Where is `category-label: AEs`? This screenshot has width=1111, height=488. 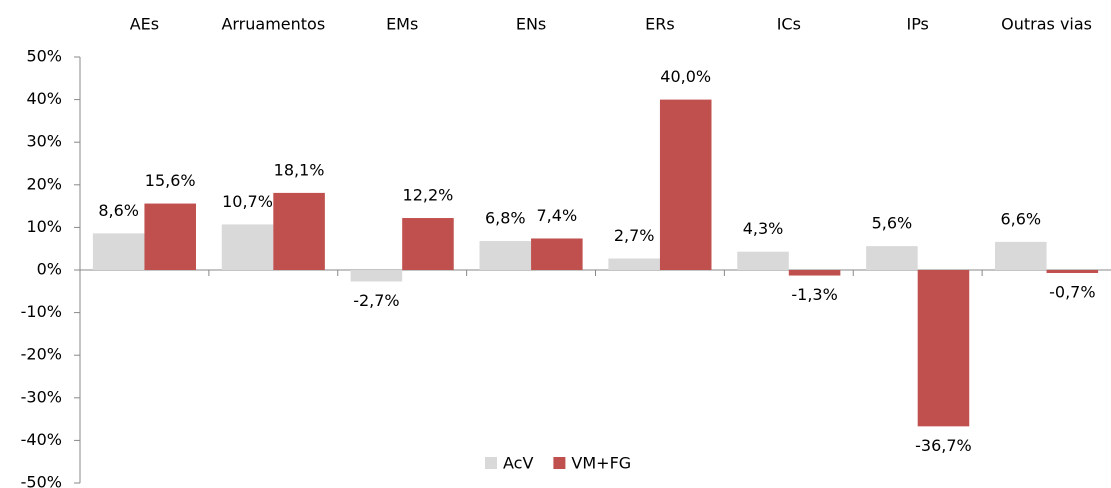
category-label: AEs is located at coordinates (144, 24).